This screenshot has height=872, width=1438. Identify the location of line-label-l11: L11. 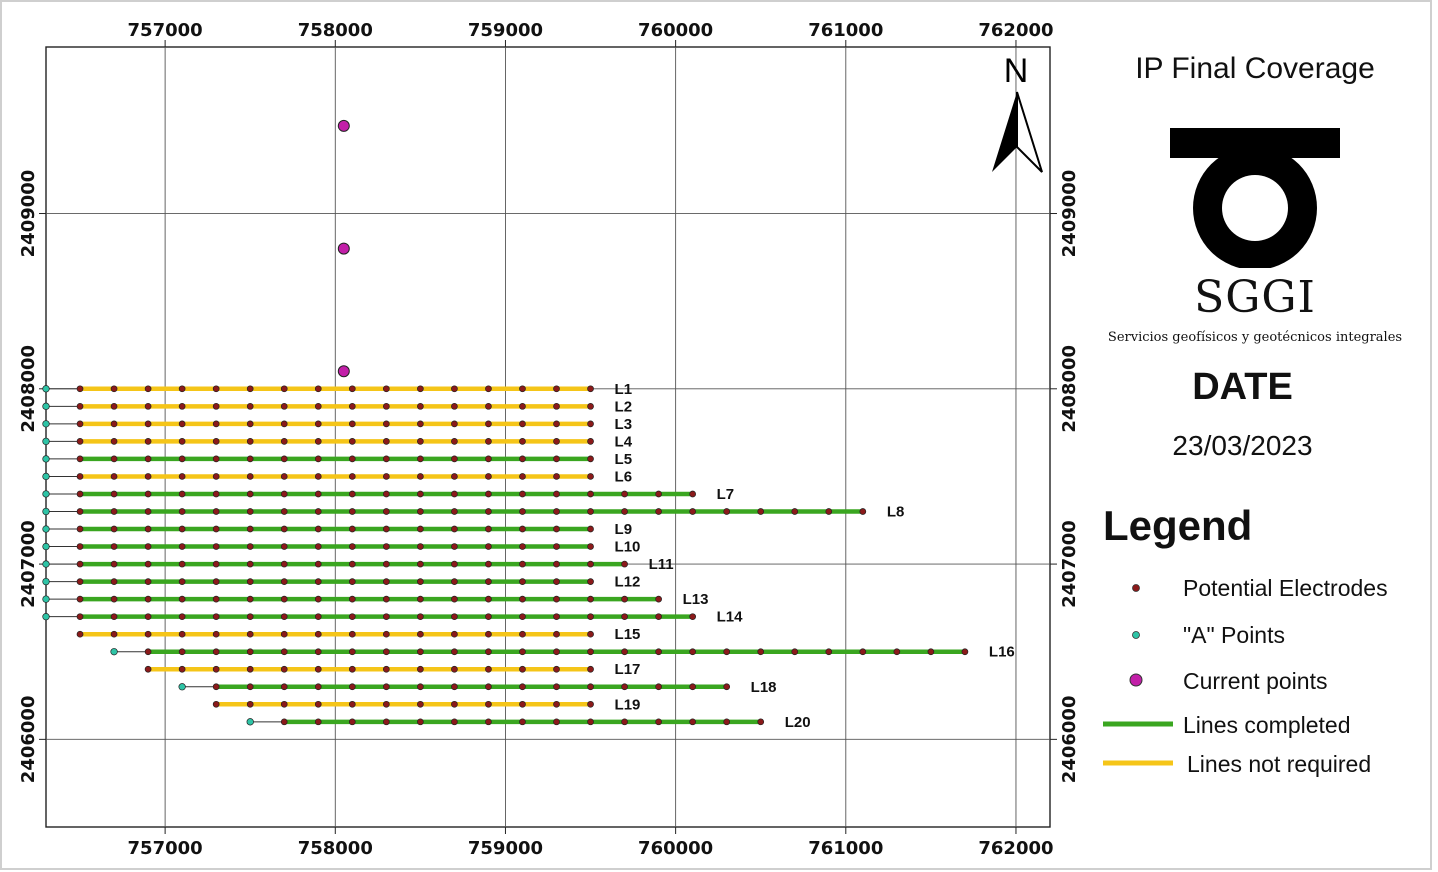
(661, 564).